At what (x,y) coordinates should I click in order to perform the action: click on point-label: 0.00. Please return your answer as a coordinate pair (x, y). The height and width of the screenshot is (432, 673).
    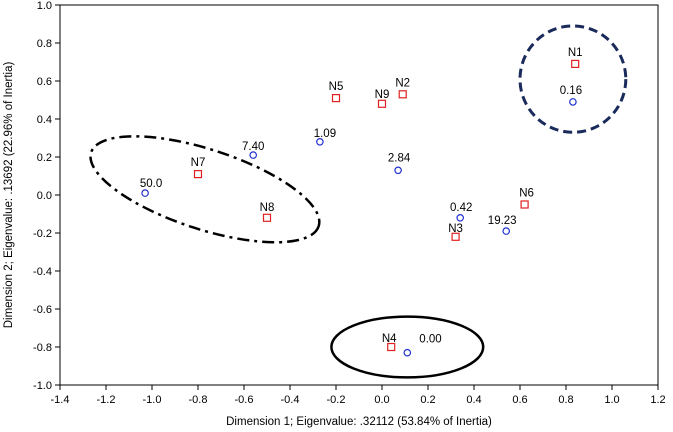
    Looking at the image, I should click on (430, 340).